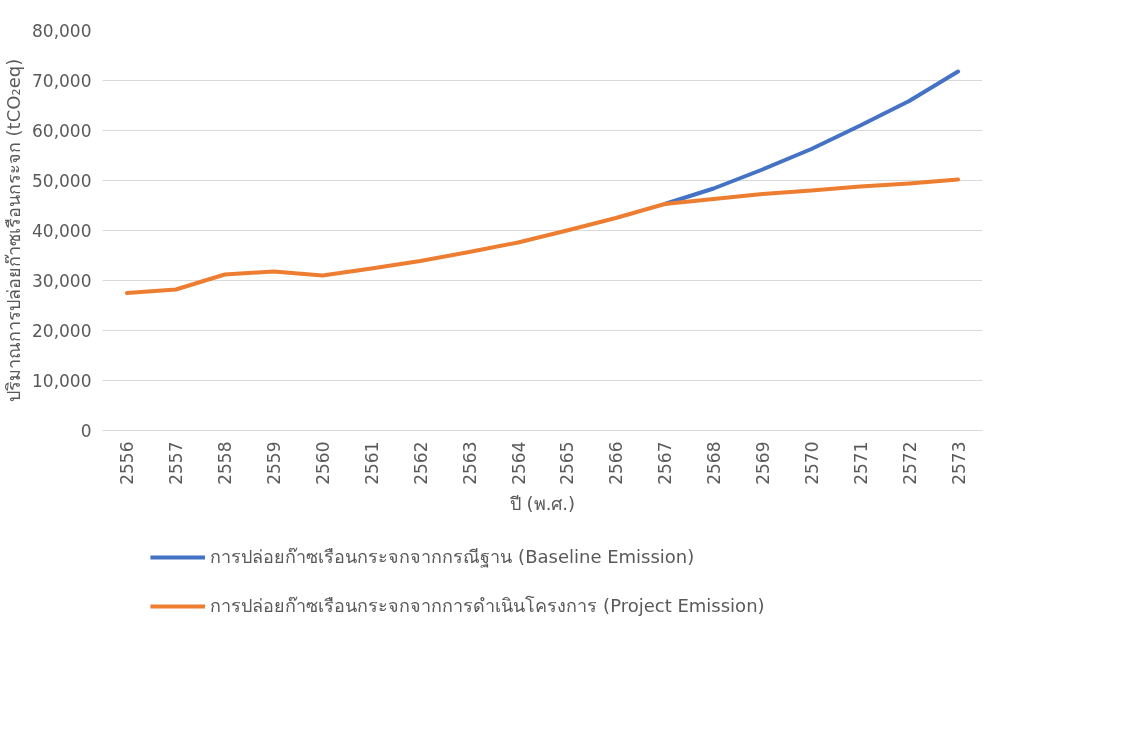 The width and height of the screenshot is (1133, 756). Describe the element at coordinates (542, 236) in the screenshot. I see `line-series` at that location.